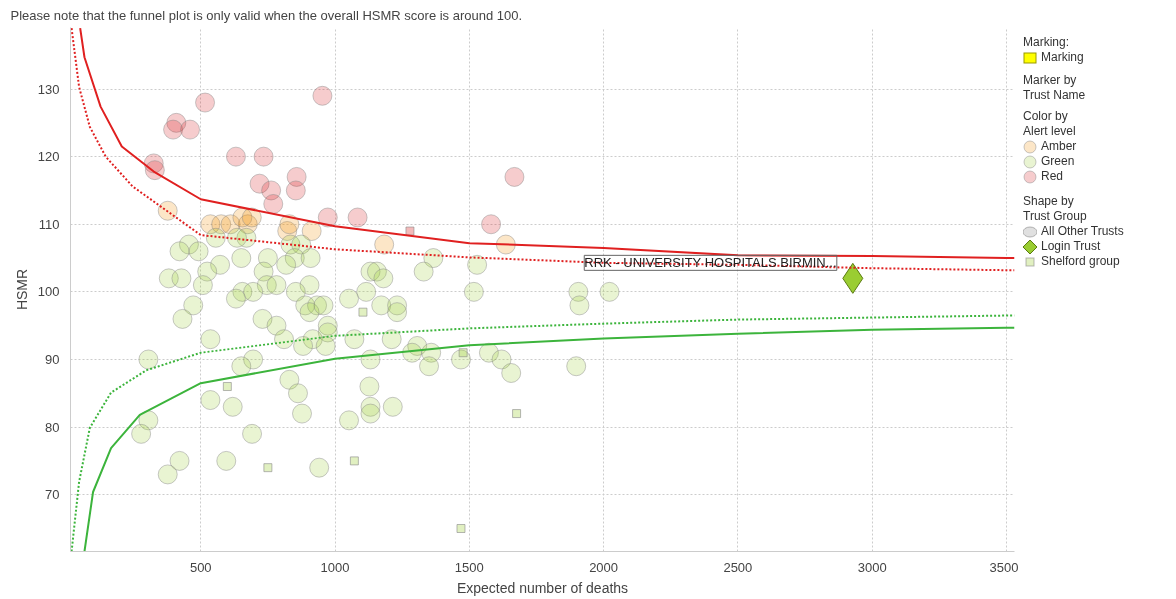 The height and width of the screenshot is (599, 1176). What do you see at coordinates (1052, 176) in the screenshot?
I see `legend-label: Red` at bounding box center [1052, 176].